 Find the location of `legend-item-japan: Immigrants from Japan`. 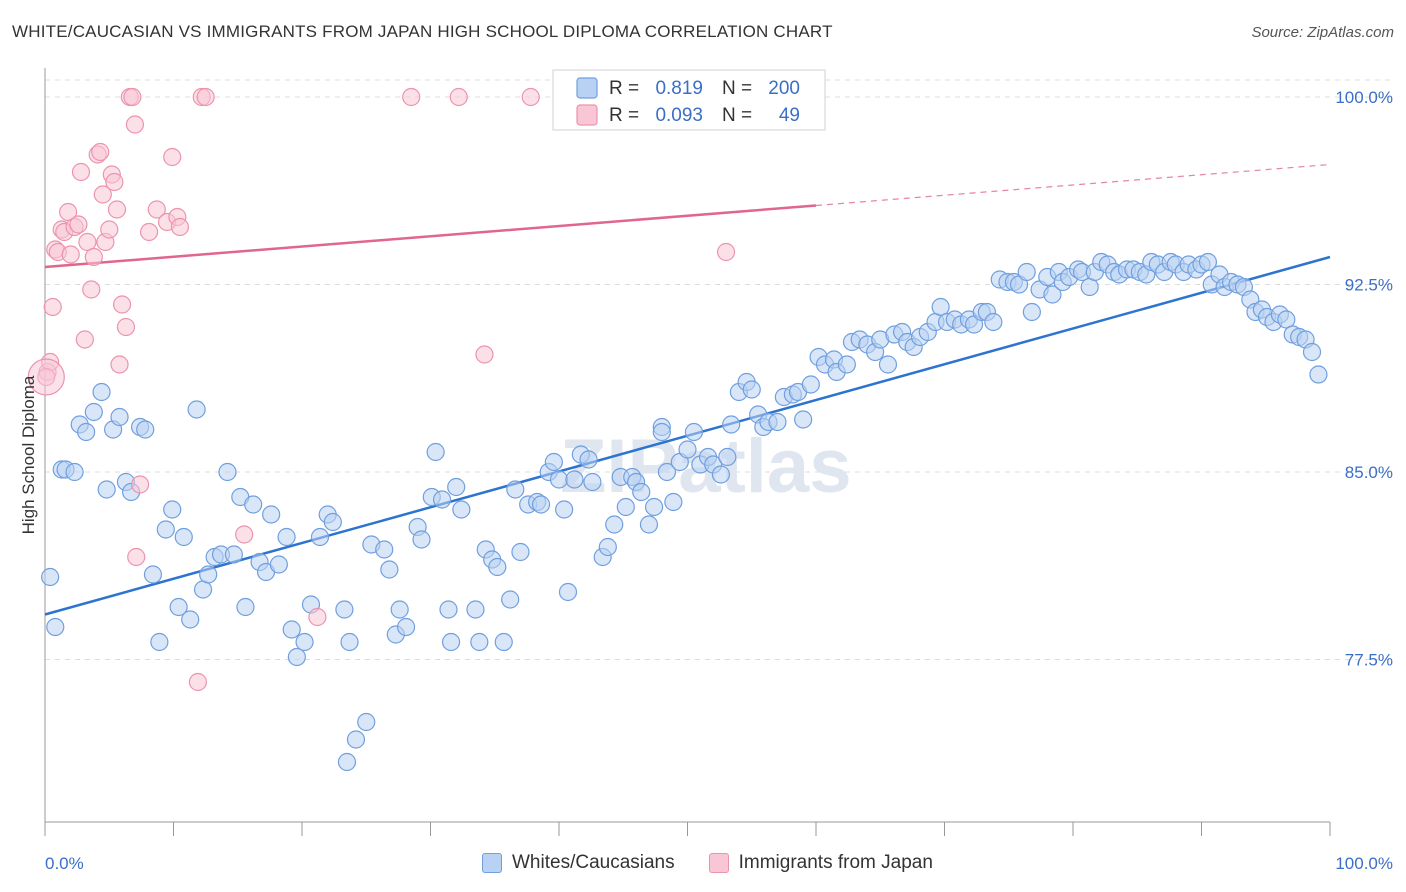

legend-item-japan: Immigrants from Japan is located at coordinates (820, 863).